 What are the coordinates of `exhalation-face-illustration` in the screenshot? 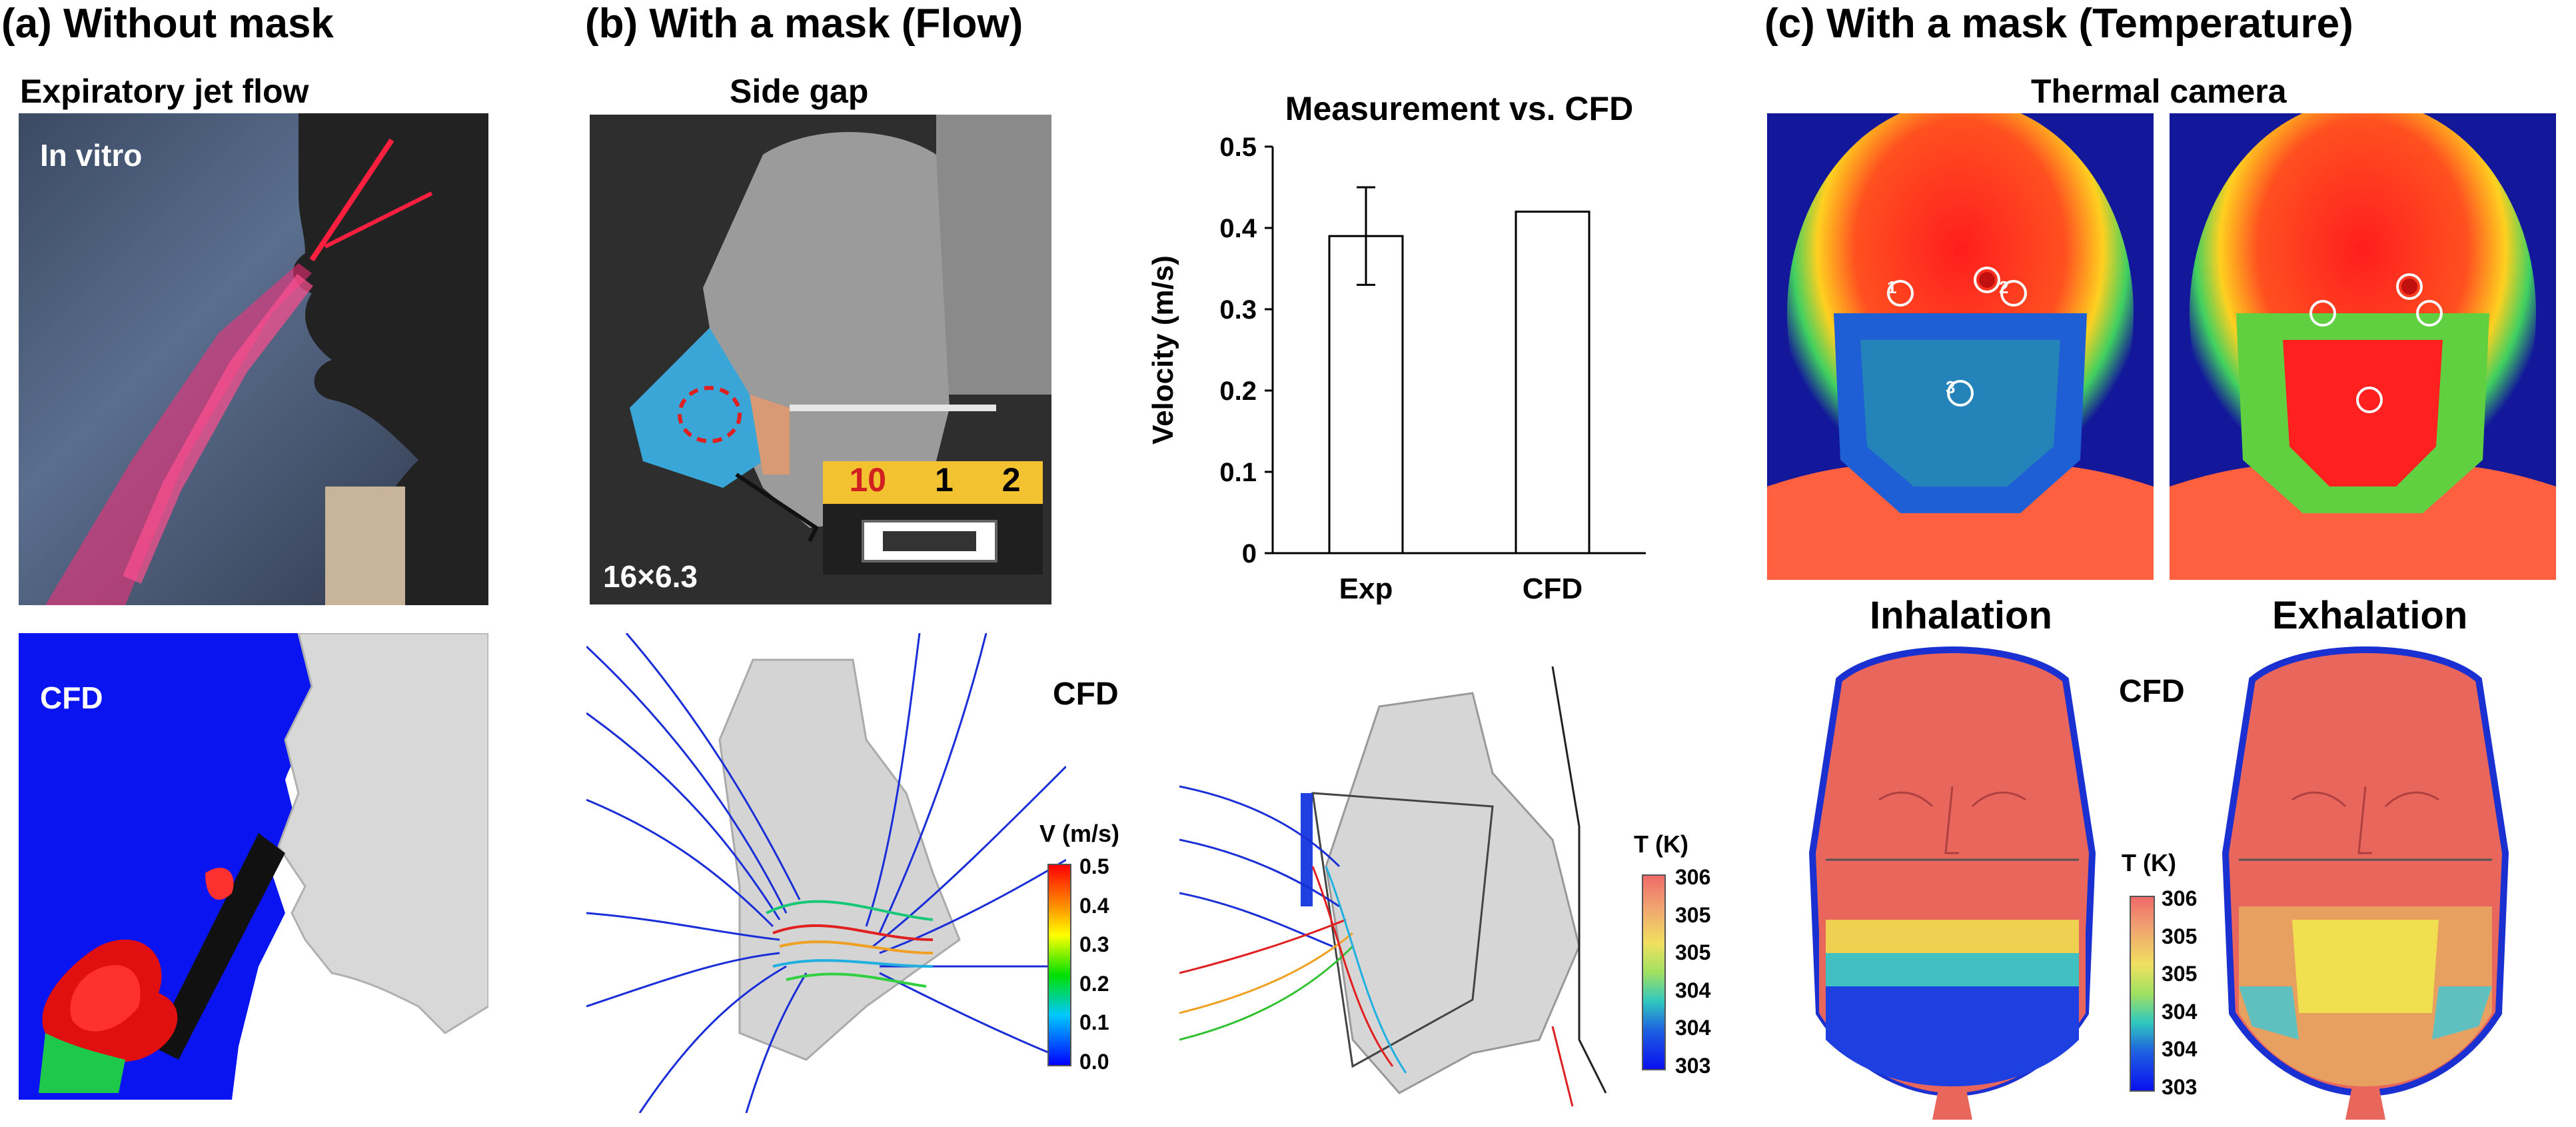 It's located at (2365, 883).